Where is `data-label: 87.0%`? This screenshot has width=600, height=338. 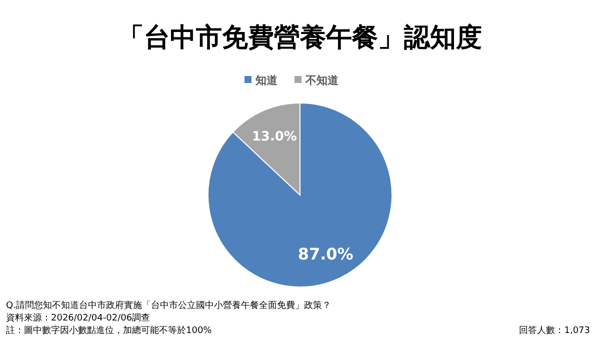 data-label: 87.0% is located at coordinates (326, 254).